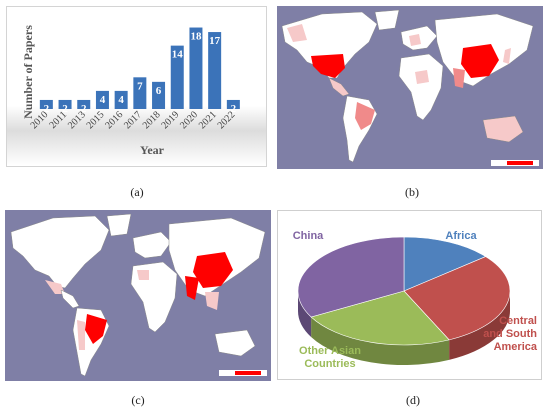  Describe the element at coordinates (137, 192) in the screenshot. I see `caption-a: (a)` at that location.